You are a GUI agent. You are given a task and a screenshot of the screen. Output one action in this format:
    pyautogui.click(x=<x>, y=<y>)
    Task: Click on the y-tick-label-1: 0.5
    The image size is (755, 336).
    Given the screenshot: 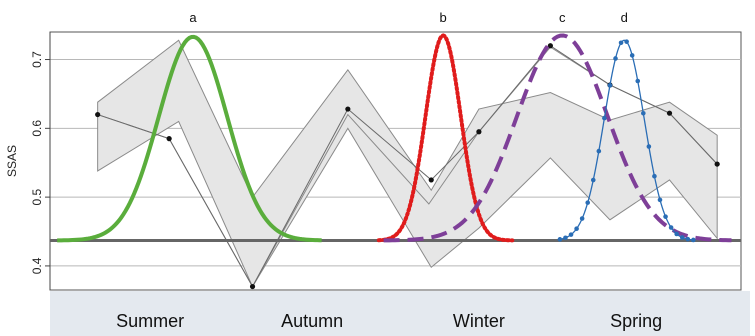 What is the action you would take?
    pyautogui.click(x=37, y=196)
    